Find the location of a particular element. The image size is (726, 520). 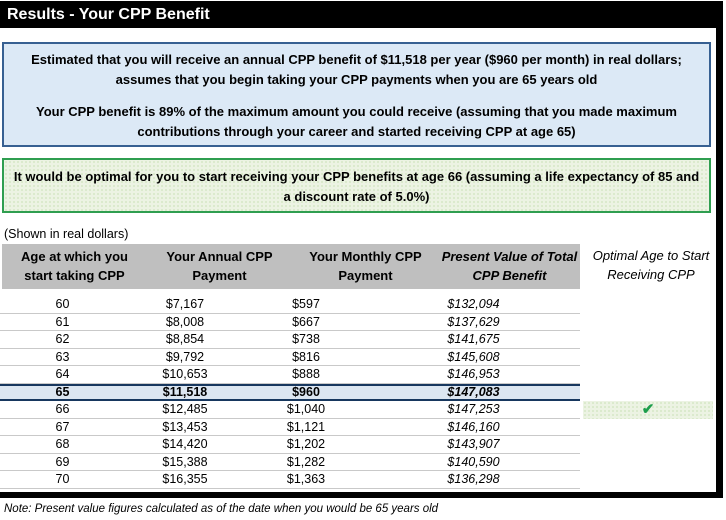

table-row: 67 $13,453 $1,121 $146,160 is located at coordinates (290, 427).